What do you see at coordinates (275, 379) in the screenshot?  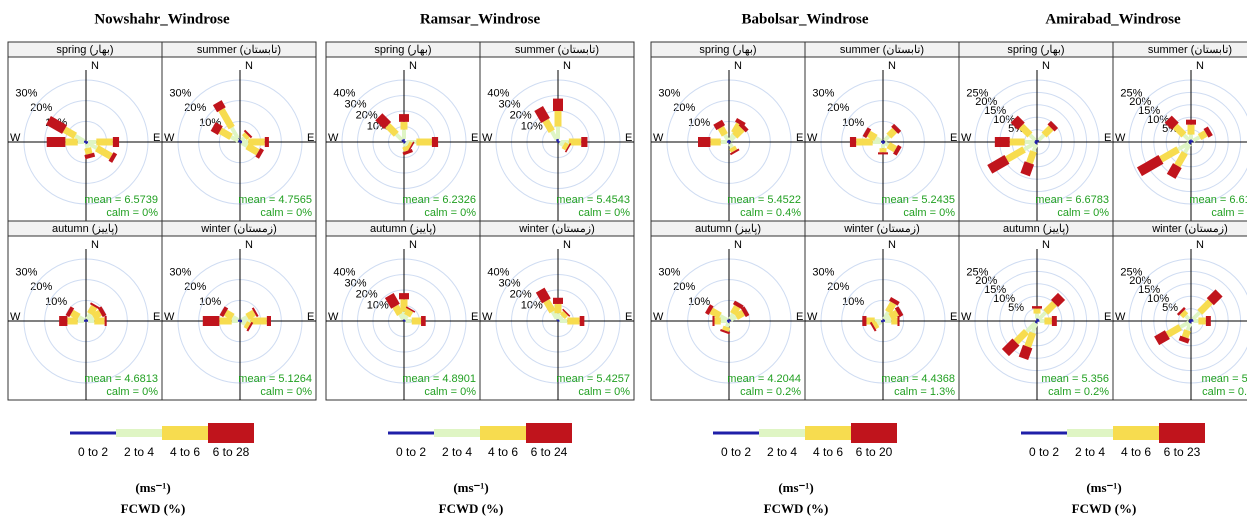 I see `mean-label: mean = 5.1264` at bounding box center [275, 379].